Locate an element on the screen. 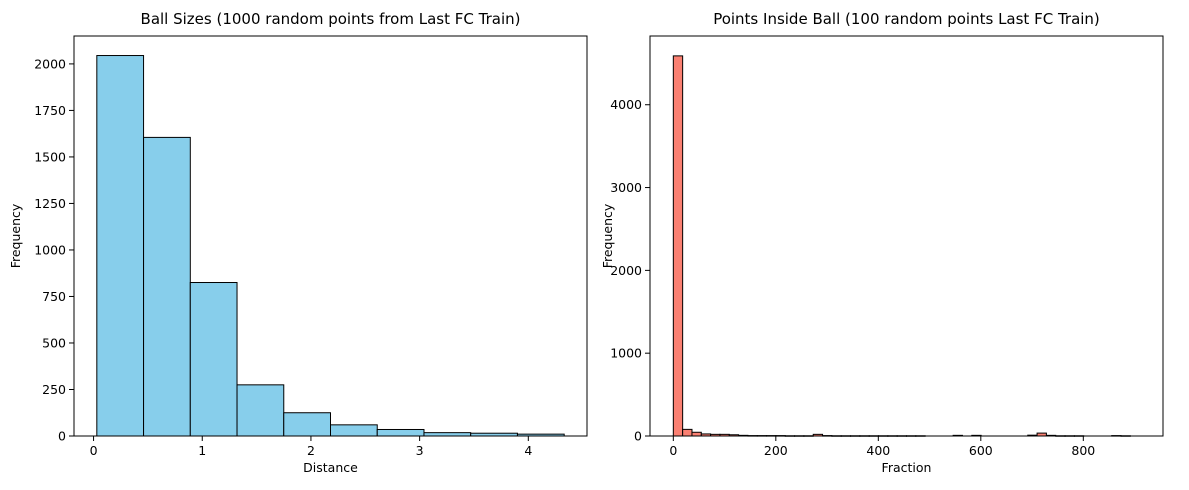 The image size is (1189, 490). x-tick-label: 200 is located at coordinates (776, 450).